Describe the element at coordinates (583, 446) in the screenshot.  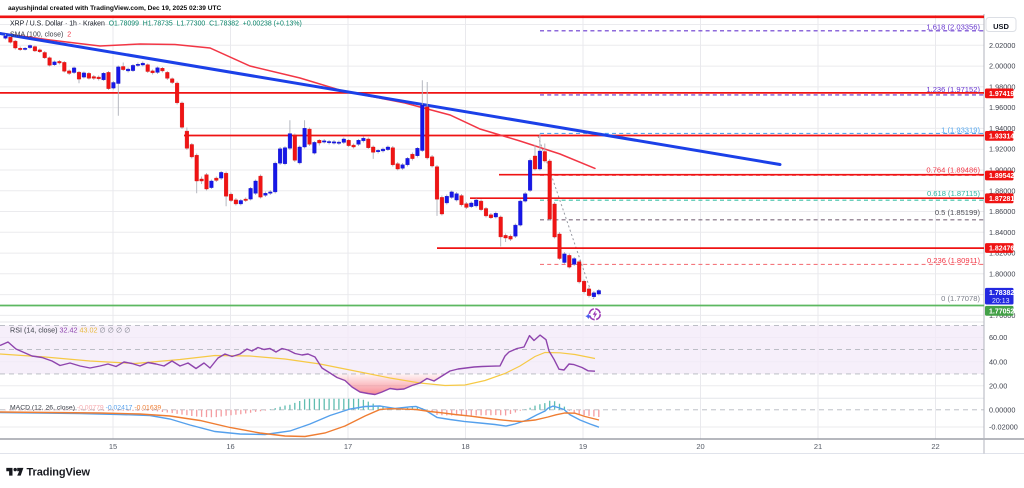
I see `svg-text: 19` at that location.